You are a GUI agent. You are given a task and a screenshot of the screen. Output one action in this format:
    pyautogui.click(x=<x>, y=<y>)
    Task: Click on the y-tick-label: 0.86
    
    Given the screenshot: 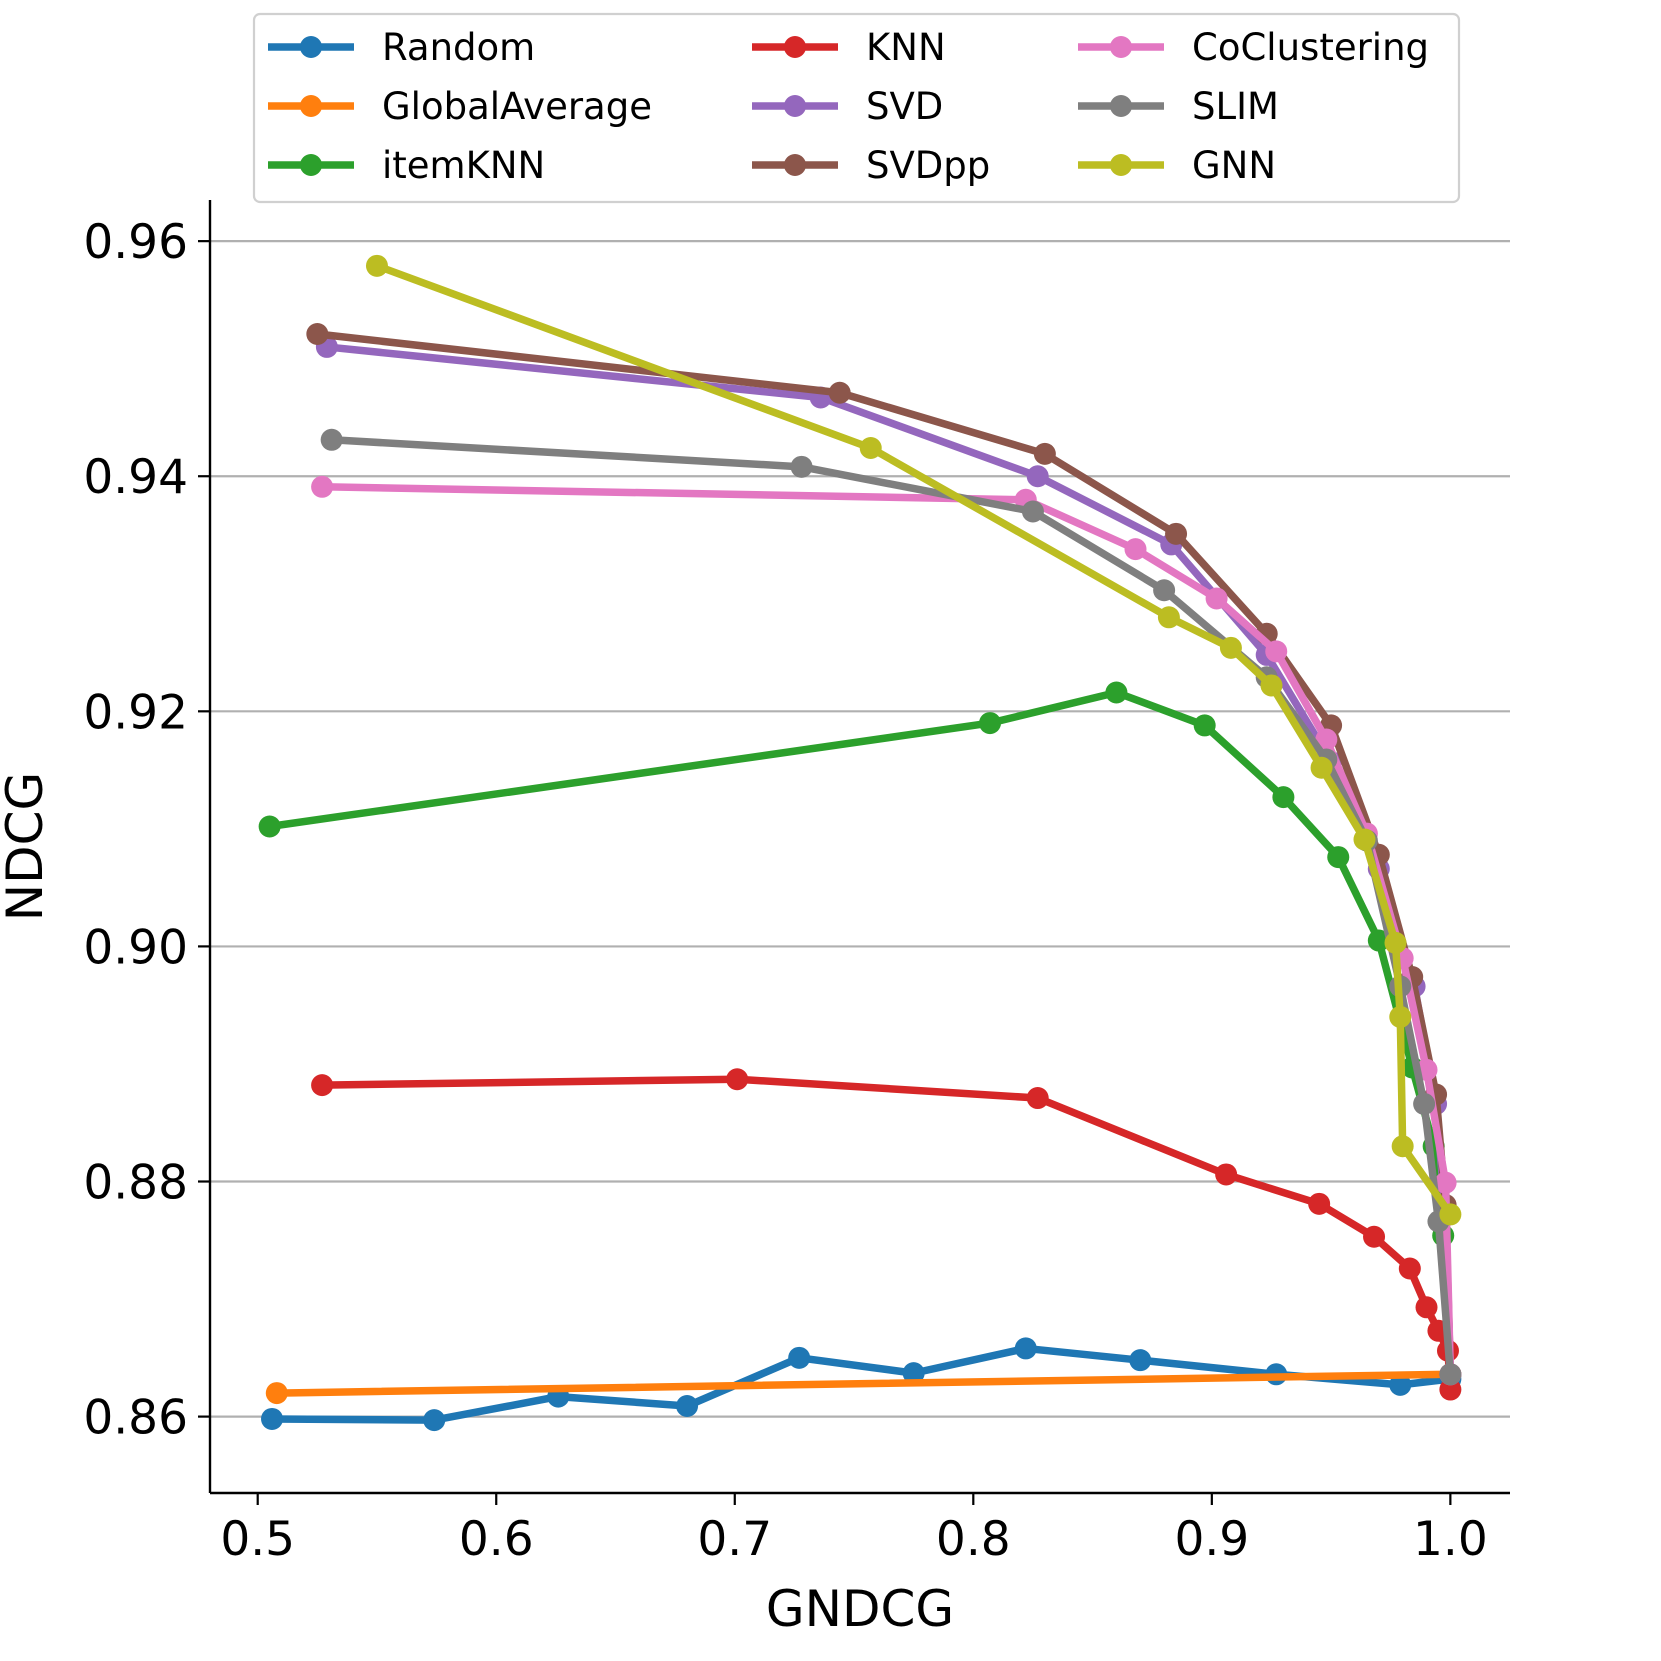 What is the action you would take?
    pyautogui.click(x=135, y=1418)
    